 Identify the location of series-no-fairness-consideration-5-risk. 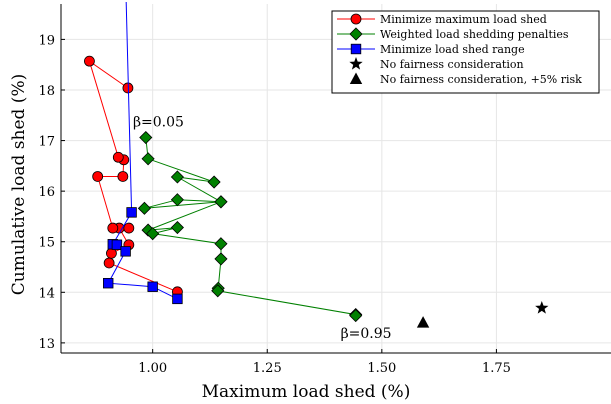
(423, 322).